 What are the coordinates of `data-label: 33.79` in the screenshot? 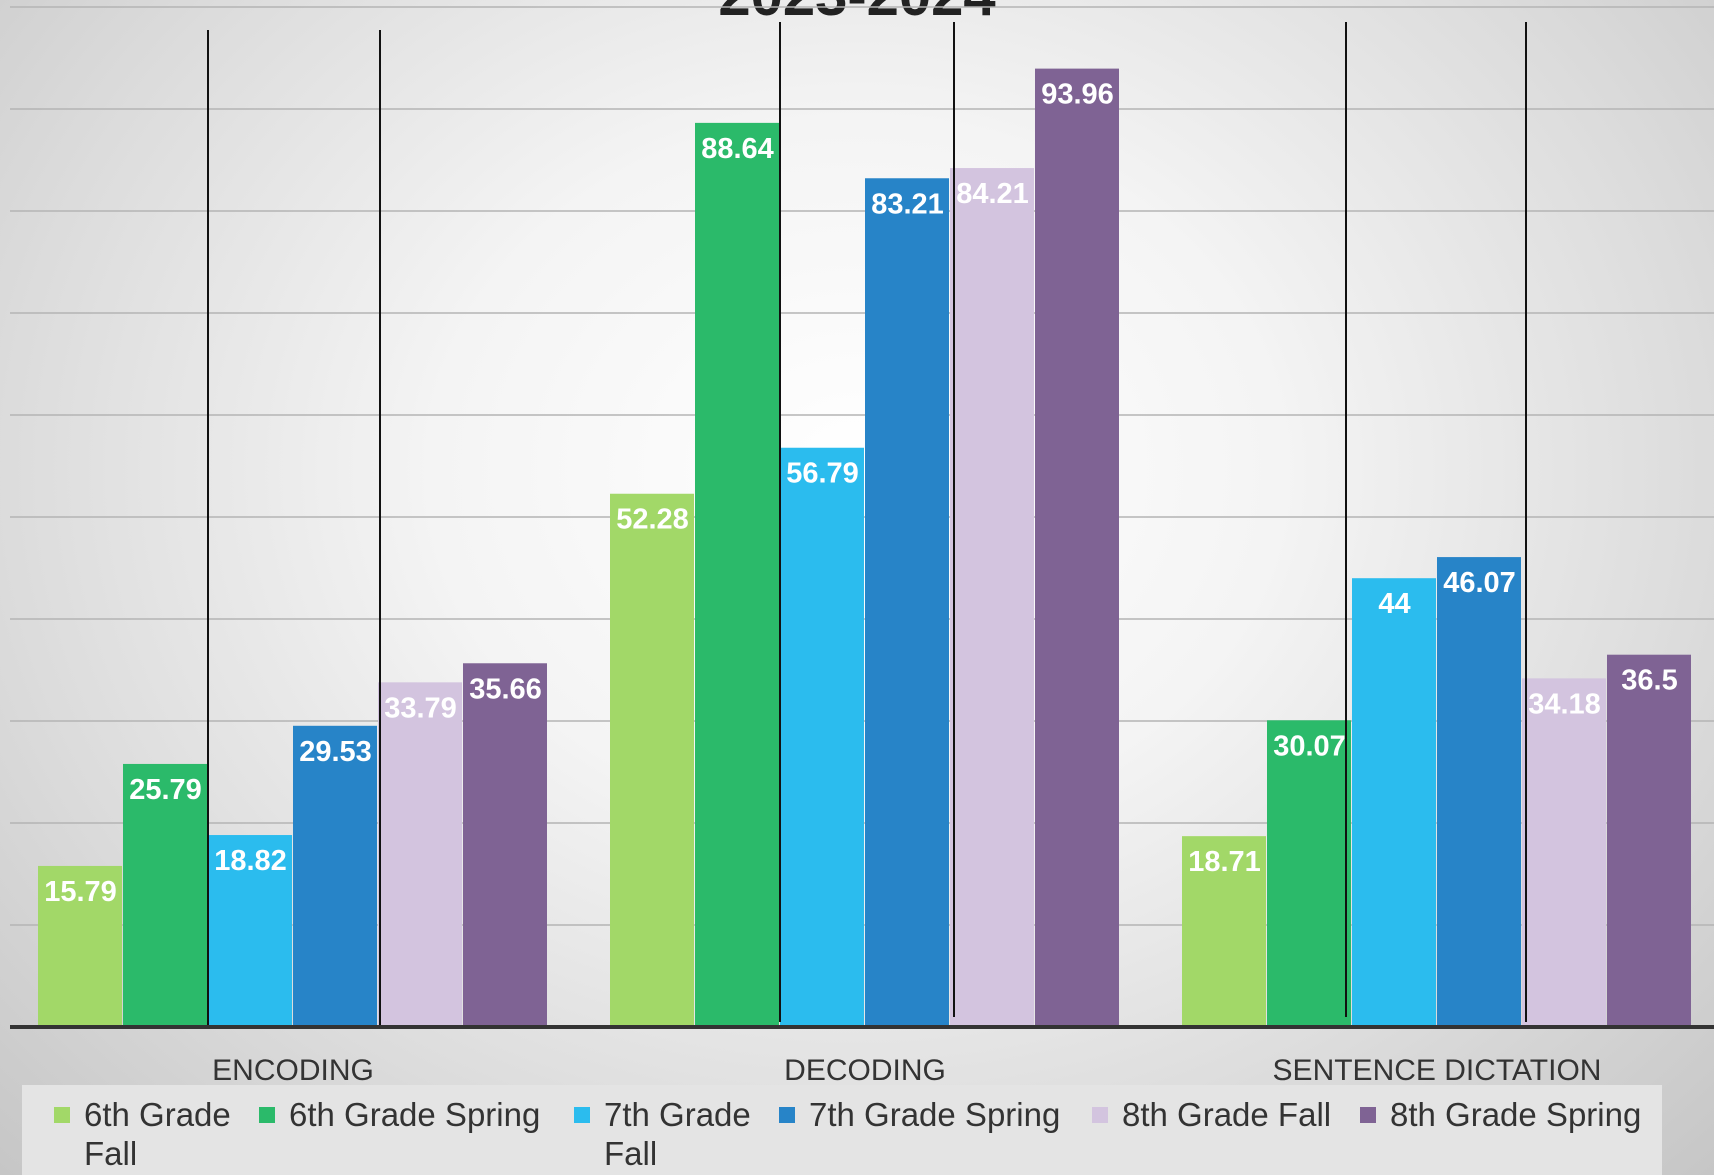 It's located at (420, 708).